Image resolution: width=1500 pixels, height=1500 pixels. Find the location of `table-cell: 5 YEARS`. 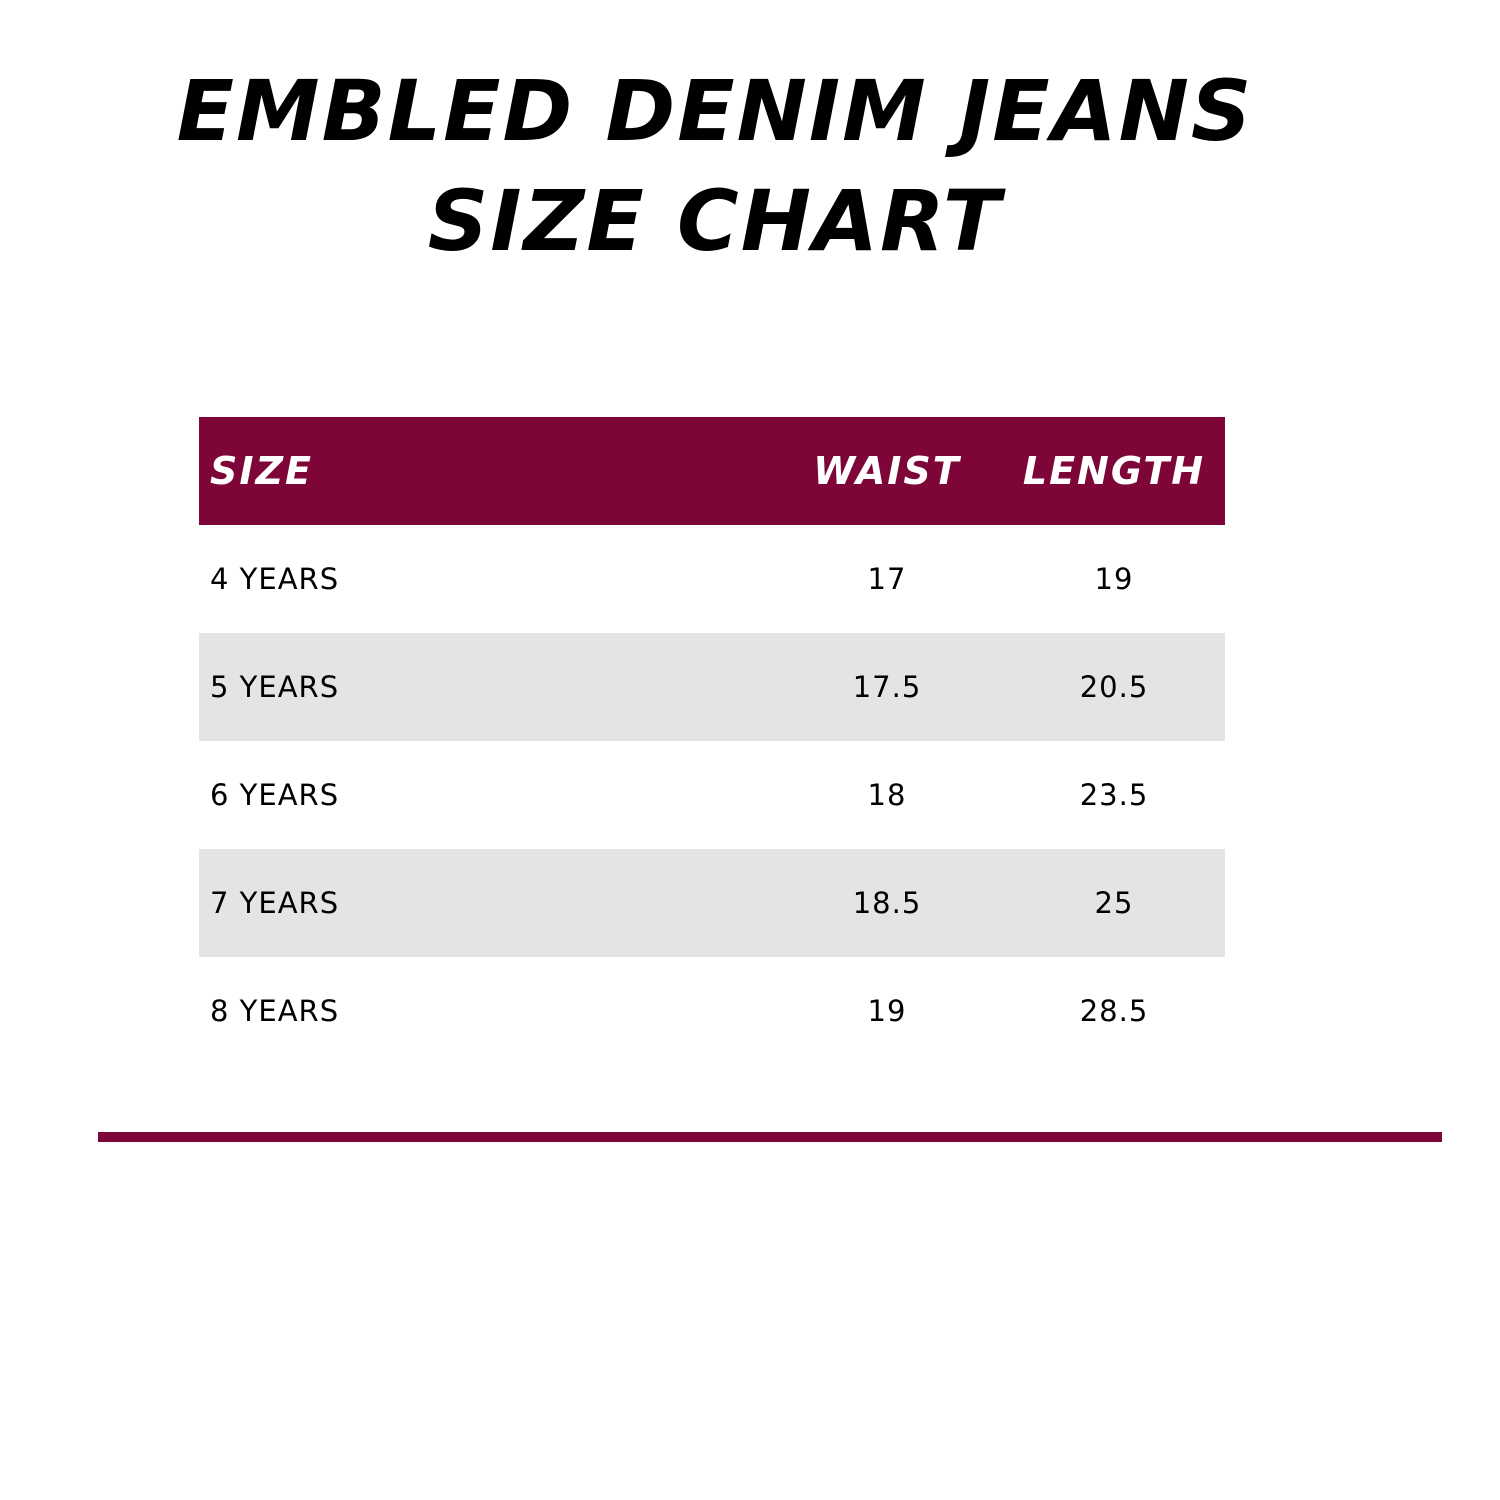

table-cell: 5 YEARS is located at coordinates (485, 687).